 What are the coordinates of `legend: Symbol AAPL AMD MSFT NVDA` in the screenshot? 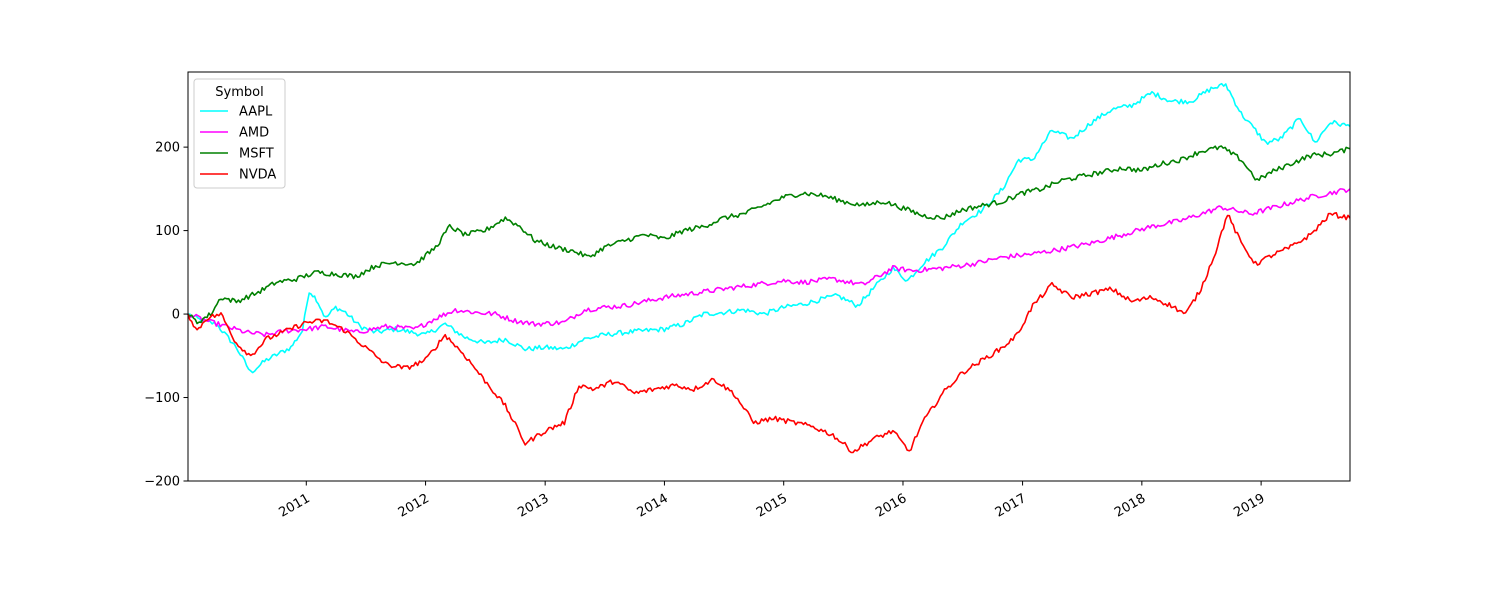 It's located at (239, 133).